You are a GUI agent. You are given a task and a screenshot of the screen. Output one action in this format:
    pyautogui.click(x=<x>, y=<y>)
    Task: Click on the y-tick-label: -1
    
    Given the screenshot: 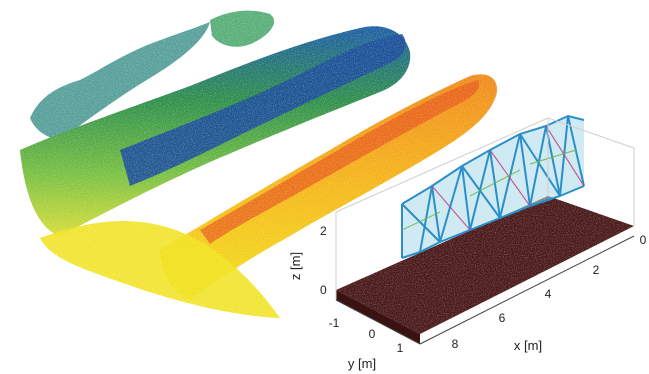 What is the action you would take?
    pyautogui.click(x=334, y=323)
    